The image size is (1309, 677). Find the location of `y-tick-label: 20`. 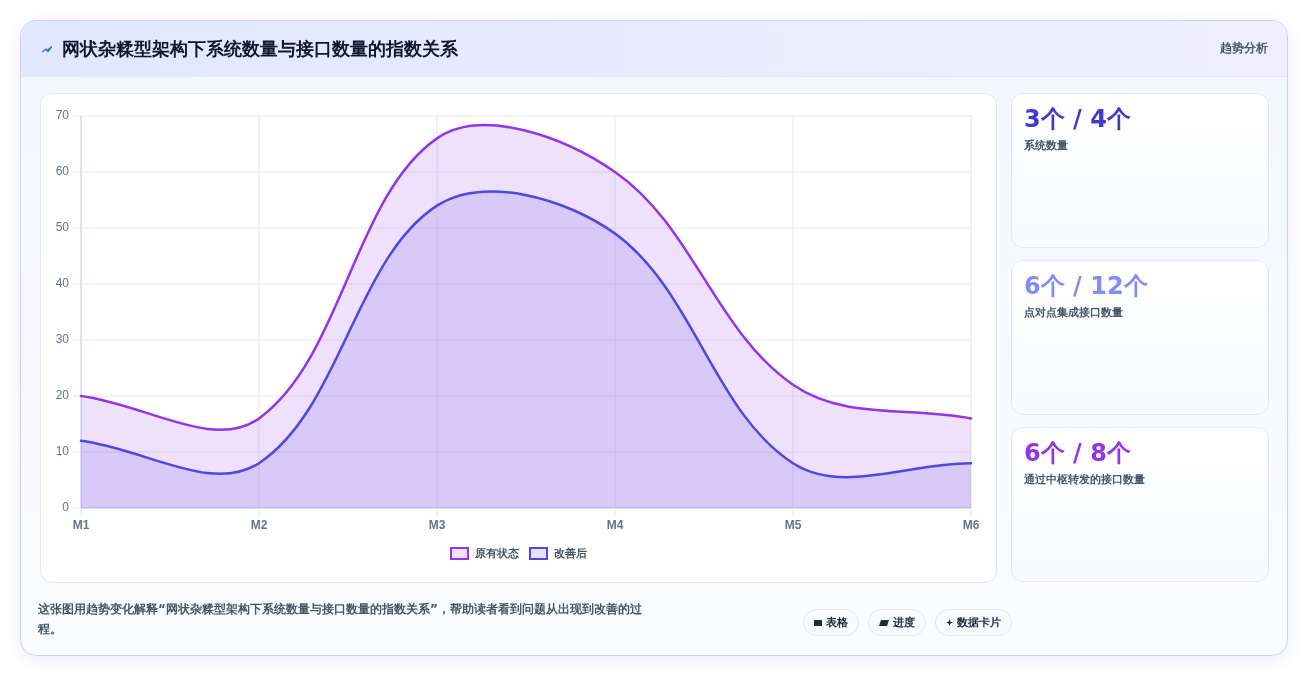

y-tick-label: 20 is located at coordinates (62, 395).